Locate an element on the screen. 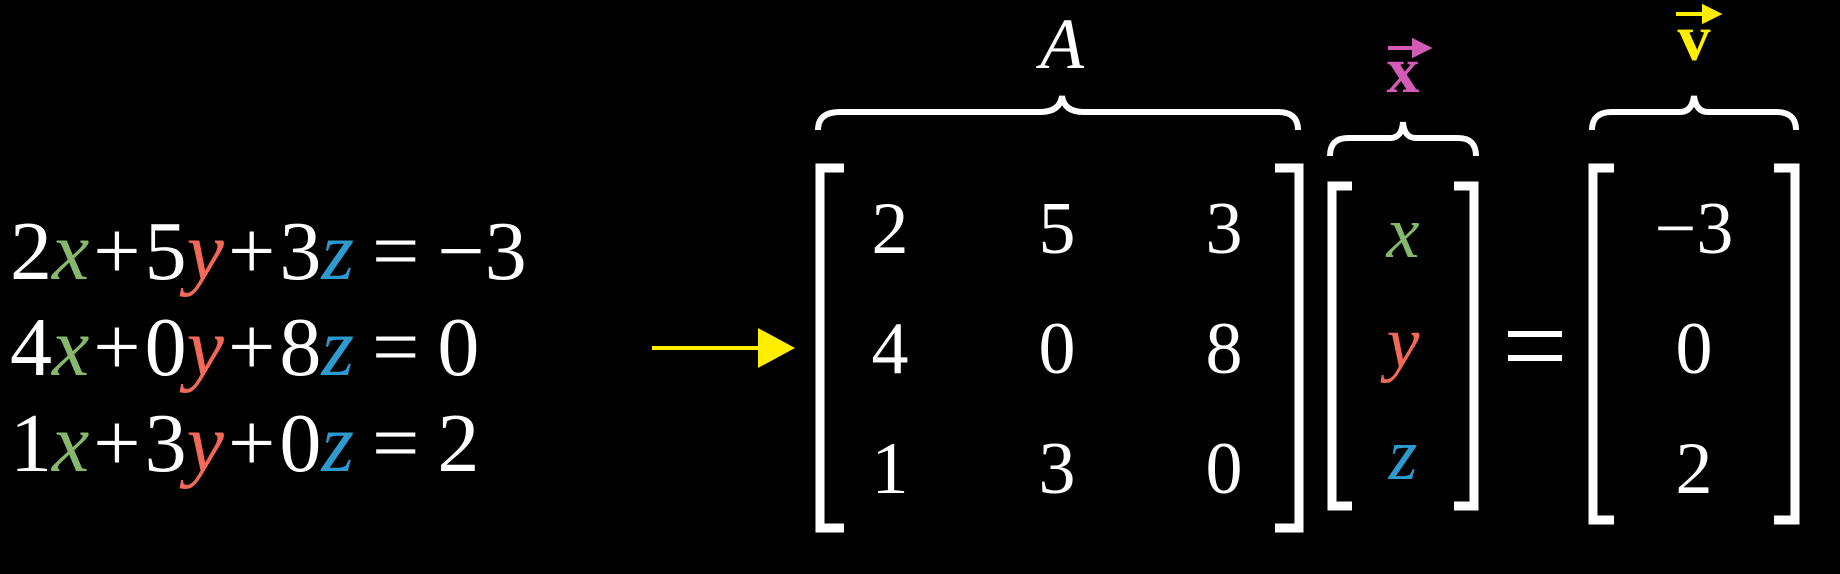  vector-x-entry-z: z is located at coordinates (1403, 455).